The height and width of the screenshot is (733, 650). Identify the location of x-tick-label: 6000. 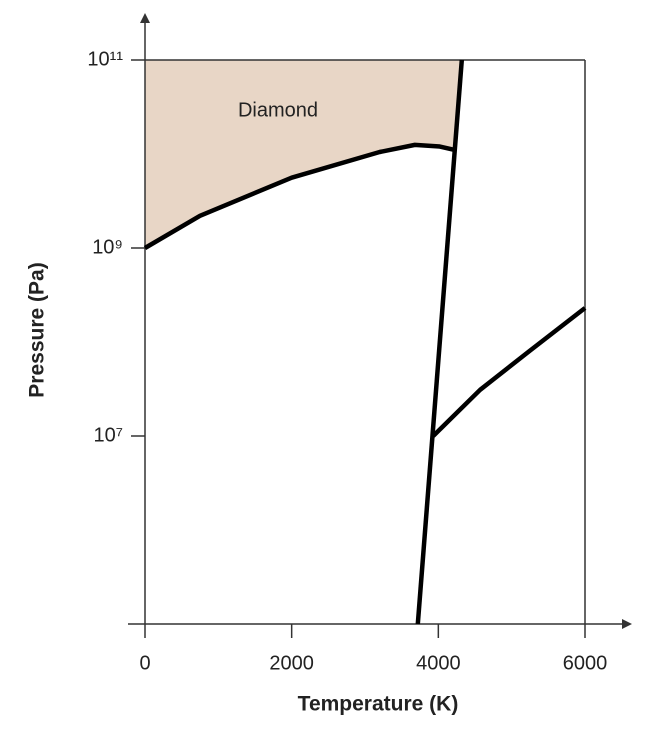
(585, 663).